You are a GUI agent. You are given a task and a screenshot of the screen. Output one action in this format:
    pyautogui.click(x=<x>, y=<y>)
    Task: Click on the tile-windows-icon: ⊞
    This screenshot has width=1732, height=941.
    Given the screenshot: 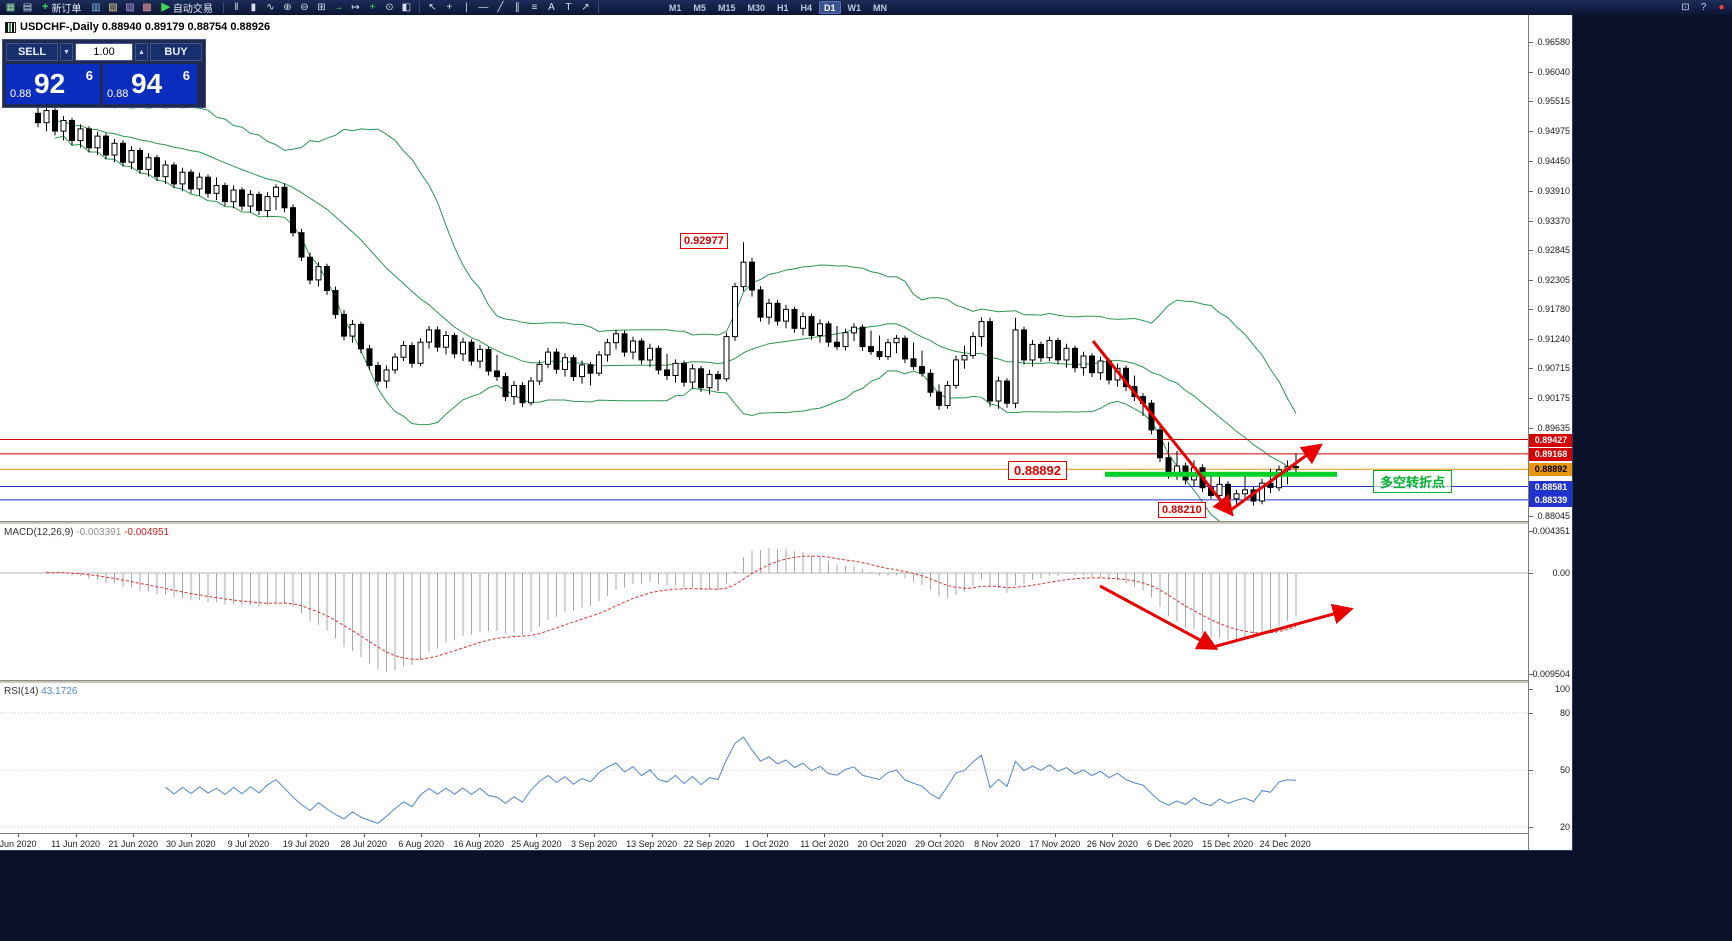 What is the action you would take?
    pyautogui.click(x=321, y=7)
    